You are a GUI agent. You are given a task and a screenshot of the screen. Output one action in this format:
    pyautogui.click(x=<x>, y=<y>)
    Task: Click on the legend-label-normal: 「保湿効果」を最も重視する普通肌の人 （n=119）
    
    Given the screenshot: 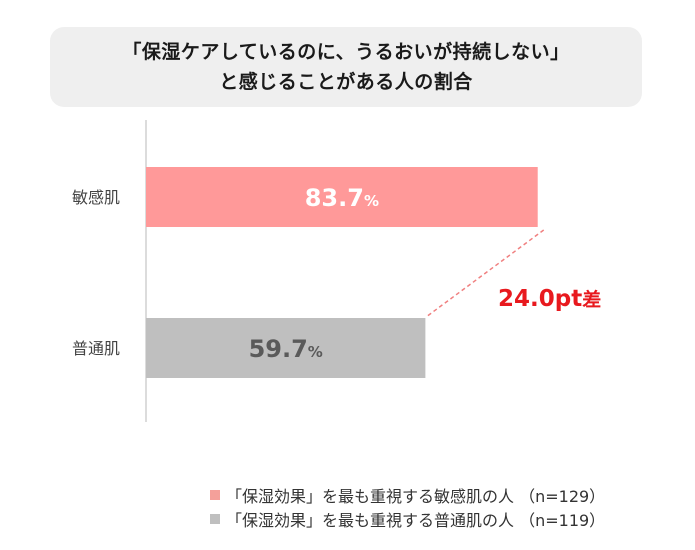 What is the action you would take?
    pyautogui.click(x=416, y=520)
    